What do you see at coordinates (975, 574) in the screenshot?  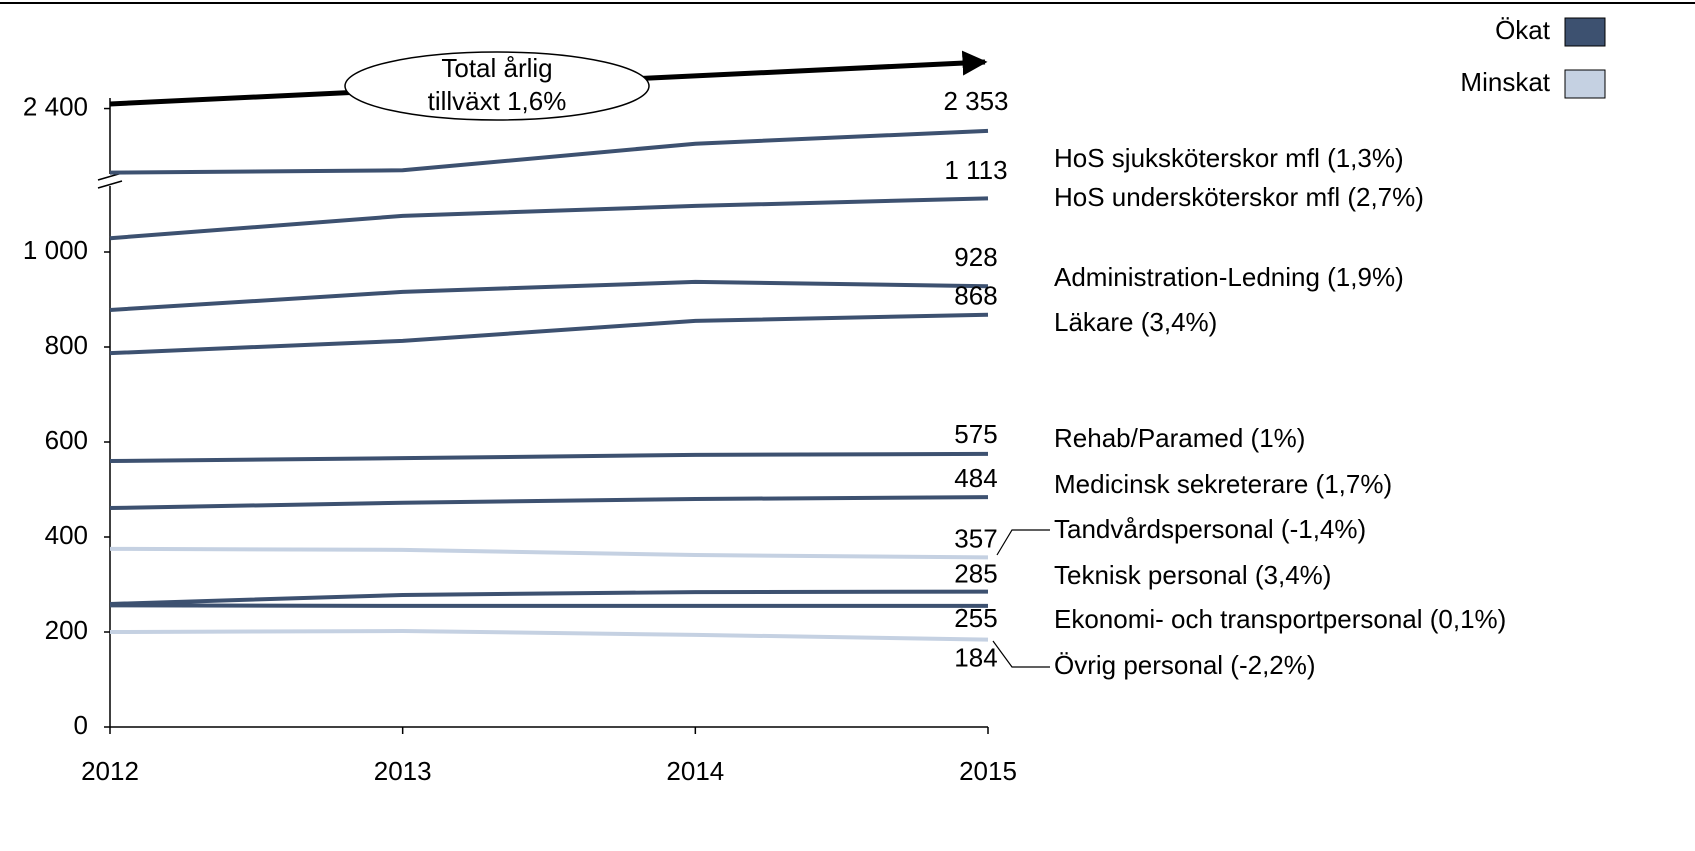 I see `data-label: 285` at bounding box center [975, 574].